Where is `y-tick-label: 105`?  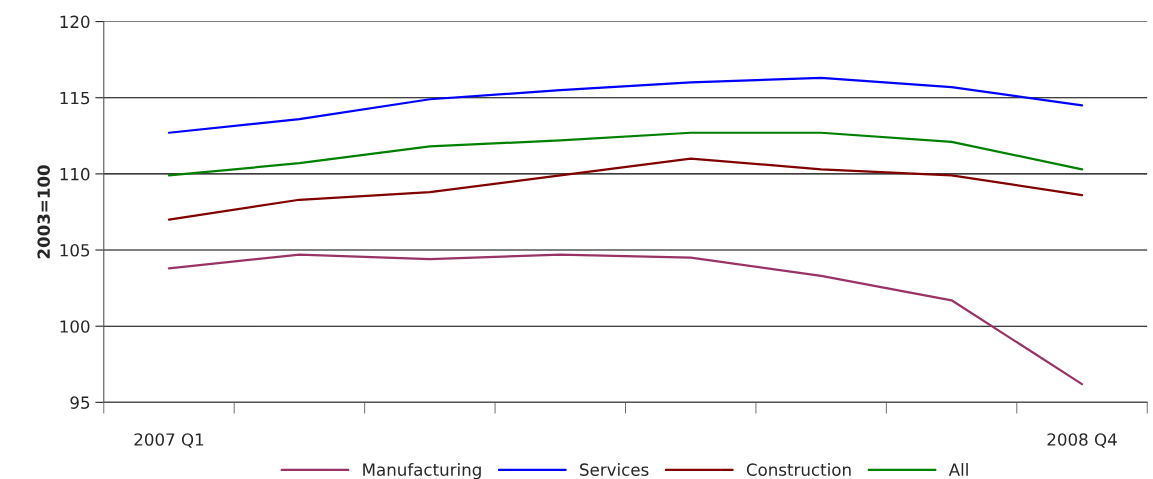
y-tick-label: 105 is located at coordinates (75, 250).